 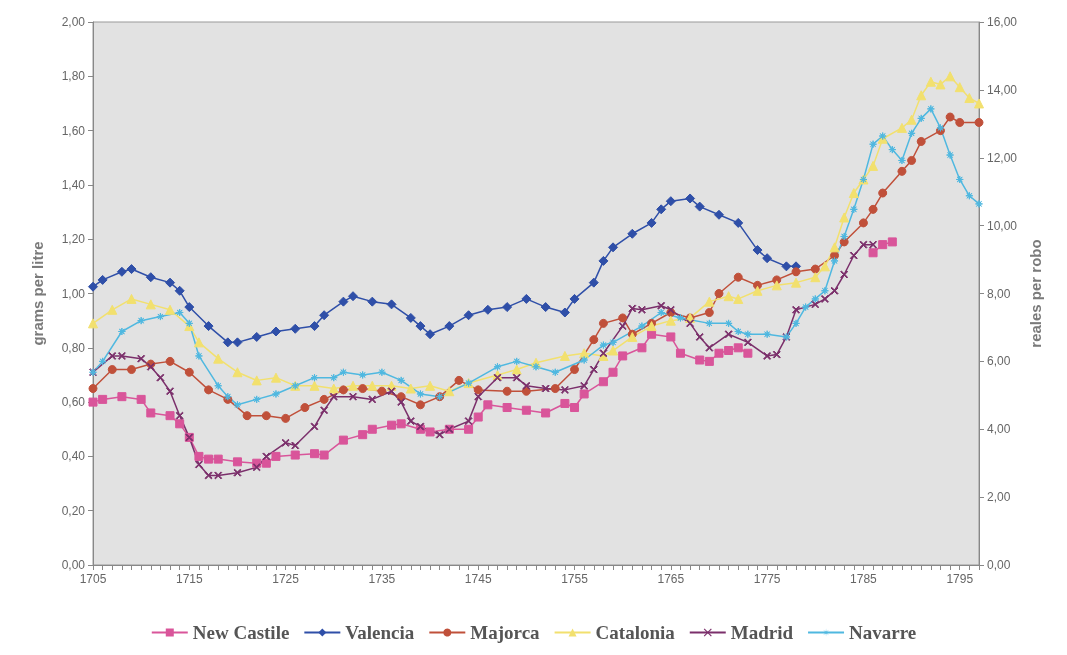 I want to click on y2-tick-label: 16,00, so click(x=1002, y=22).